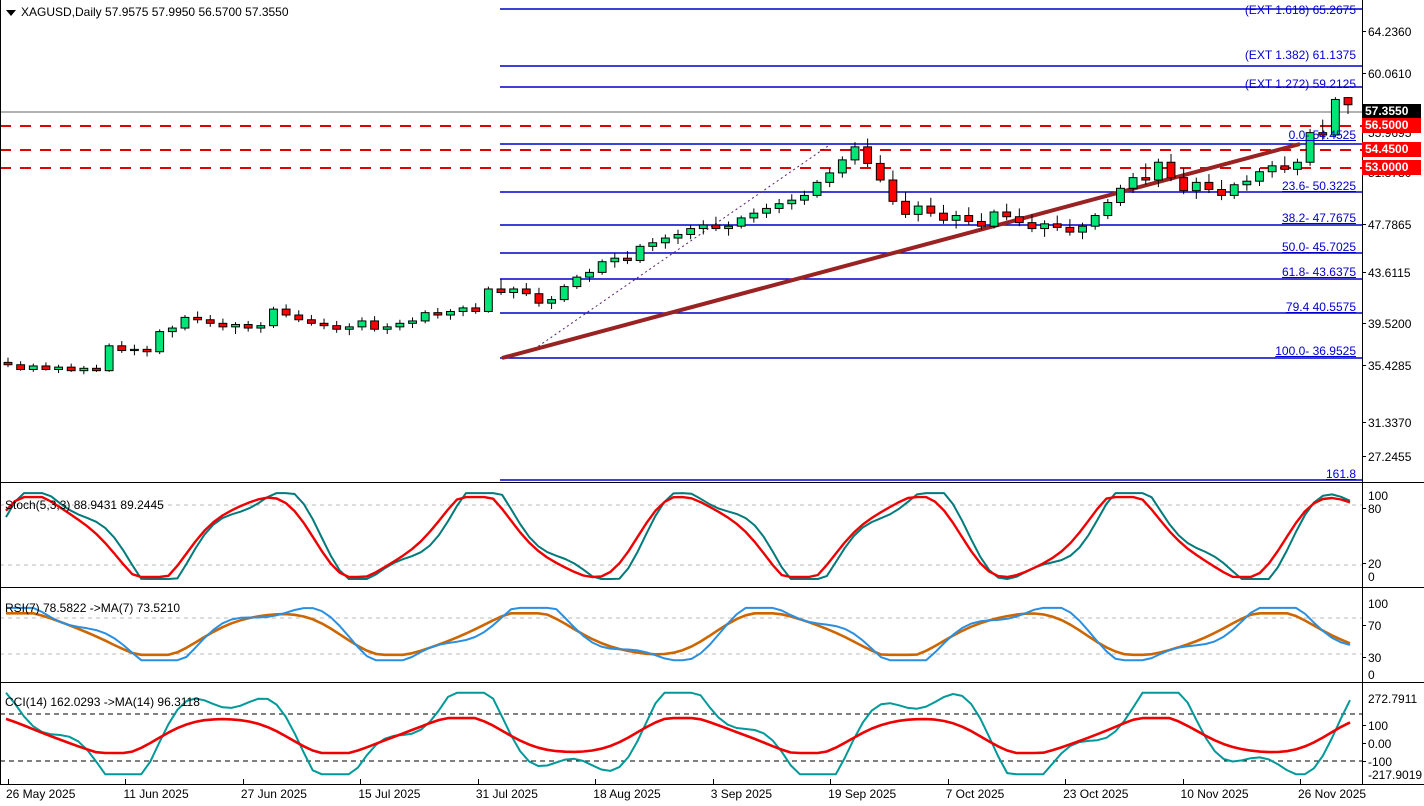  What do you see at coordinates (1375, 658) in the screenshot?
I see `rsi-scale-label: 30` at bounding box center [1375, 658].